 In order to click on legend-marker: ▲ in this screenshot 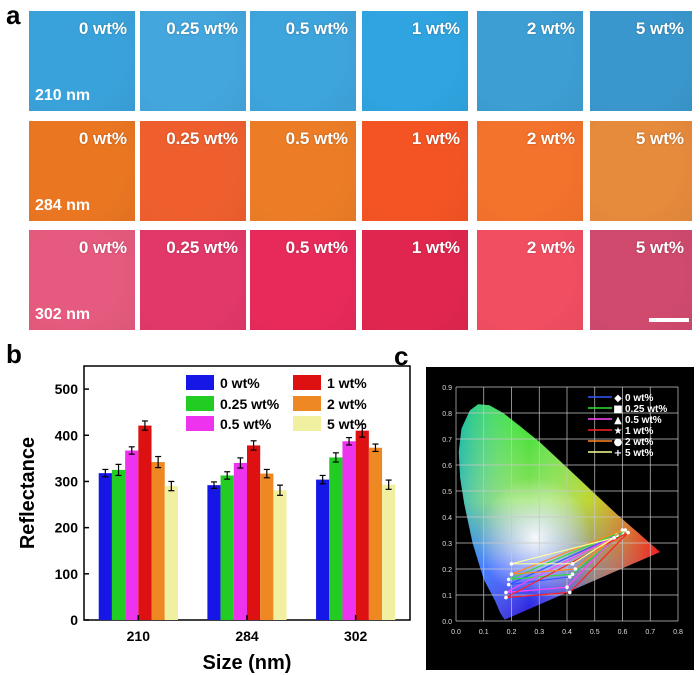, I will do `click(618, 420)`.